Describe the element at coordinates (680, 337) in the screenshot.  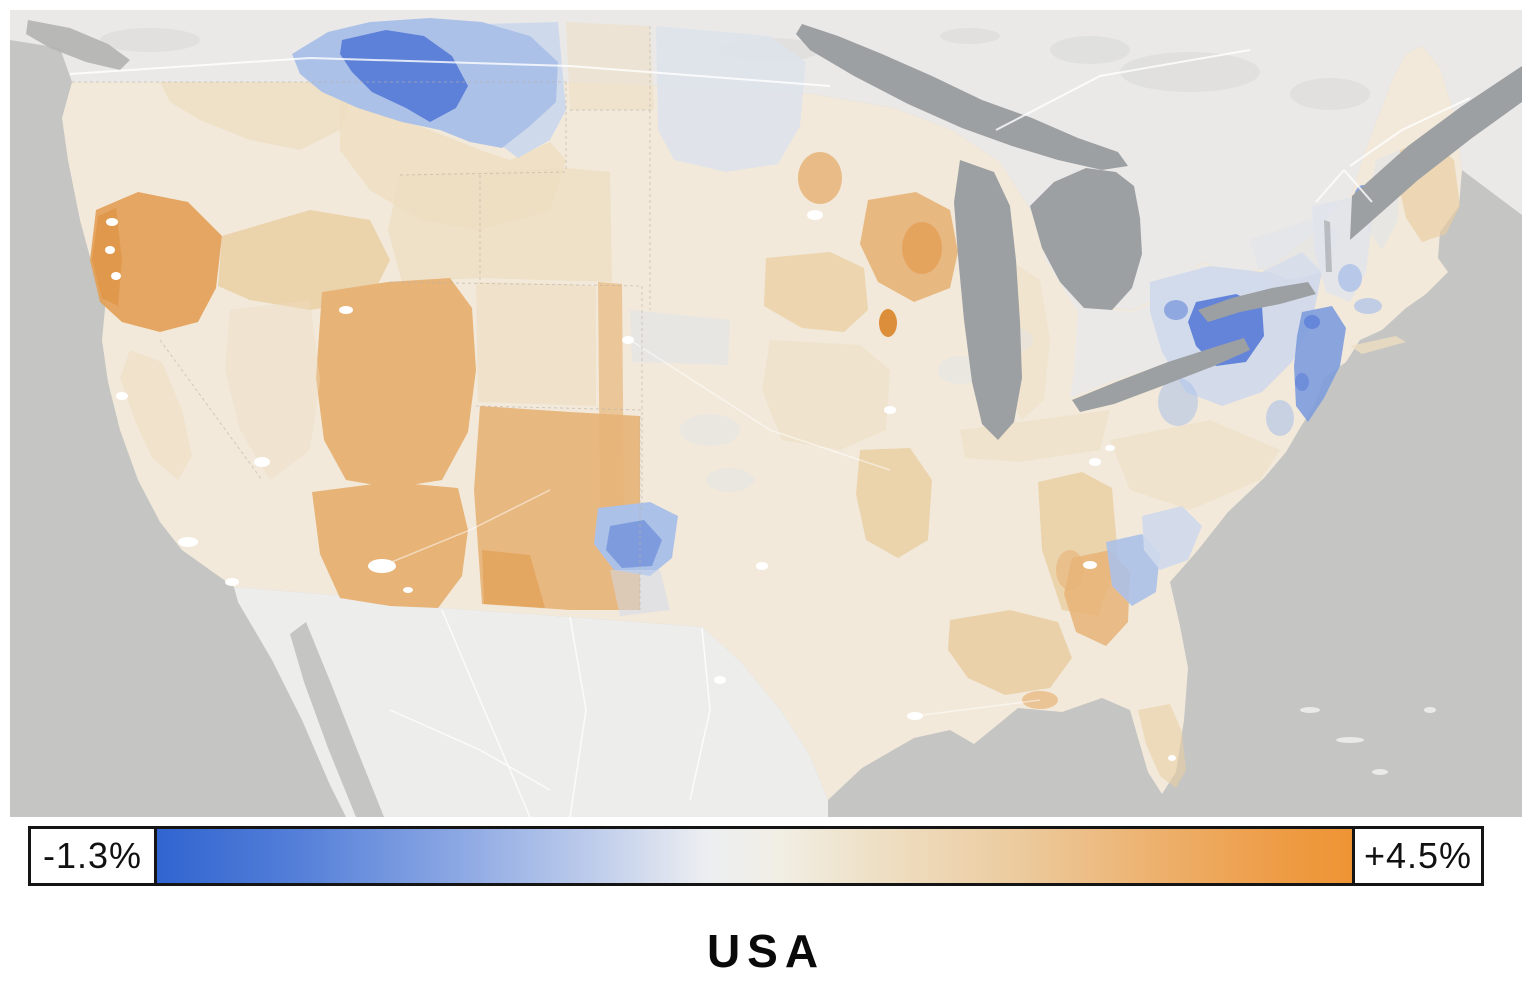
I see `region-nebraska-slate` at that location.